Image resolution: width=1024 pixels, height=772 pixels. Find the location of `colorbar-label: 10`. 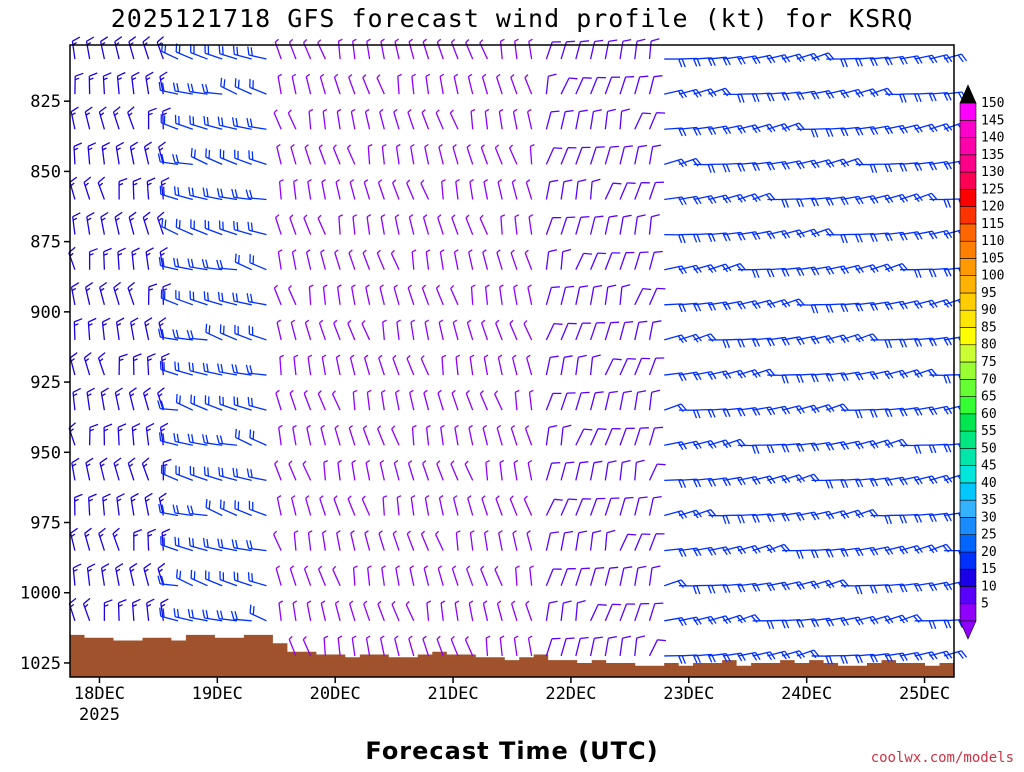

colorbar-label: 10 is located at coordinates (989, 587).